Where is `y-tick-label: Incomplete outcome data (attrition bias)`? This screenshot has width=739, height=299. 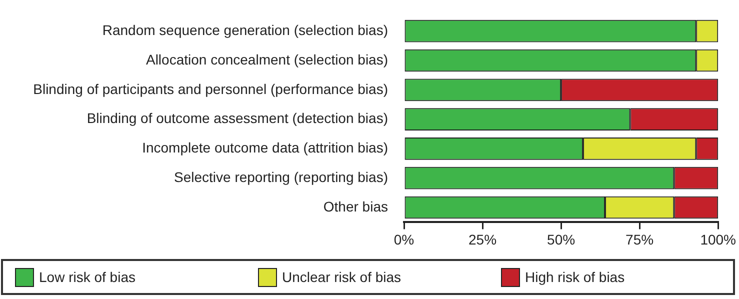
y-tick-label: Incomplete outcome data (attrition bias) is located at coordinates (265, 148).